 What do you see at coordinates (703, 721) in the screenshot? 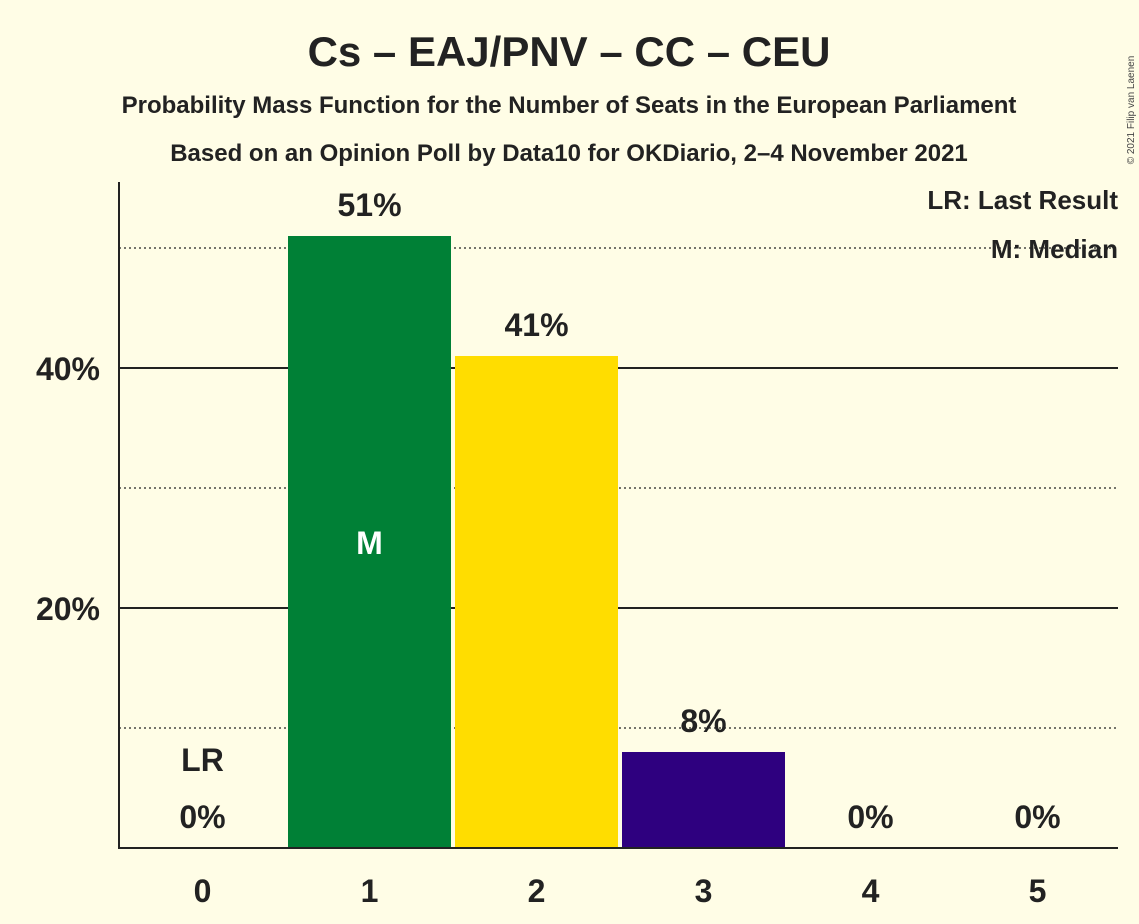
I see `value-label-seats-3: 8%` at bounding box center [703, 721].